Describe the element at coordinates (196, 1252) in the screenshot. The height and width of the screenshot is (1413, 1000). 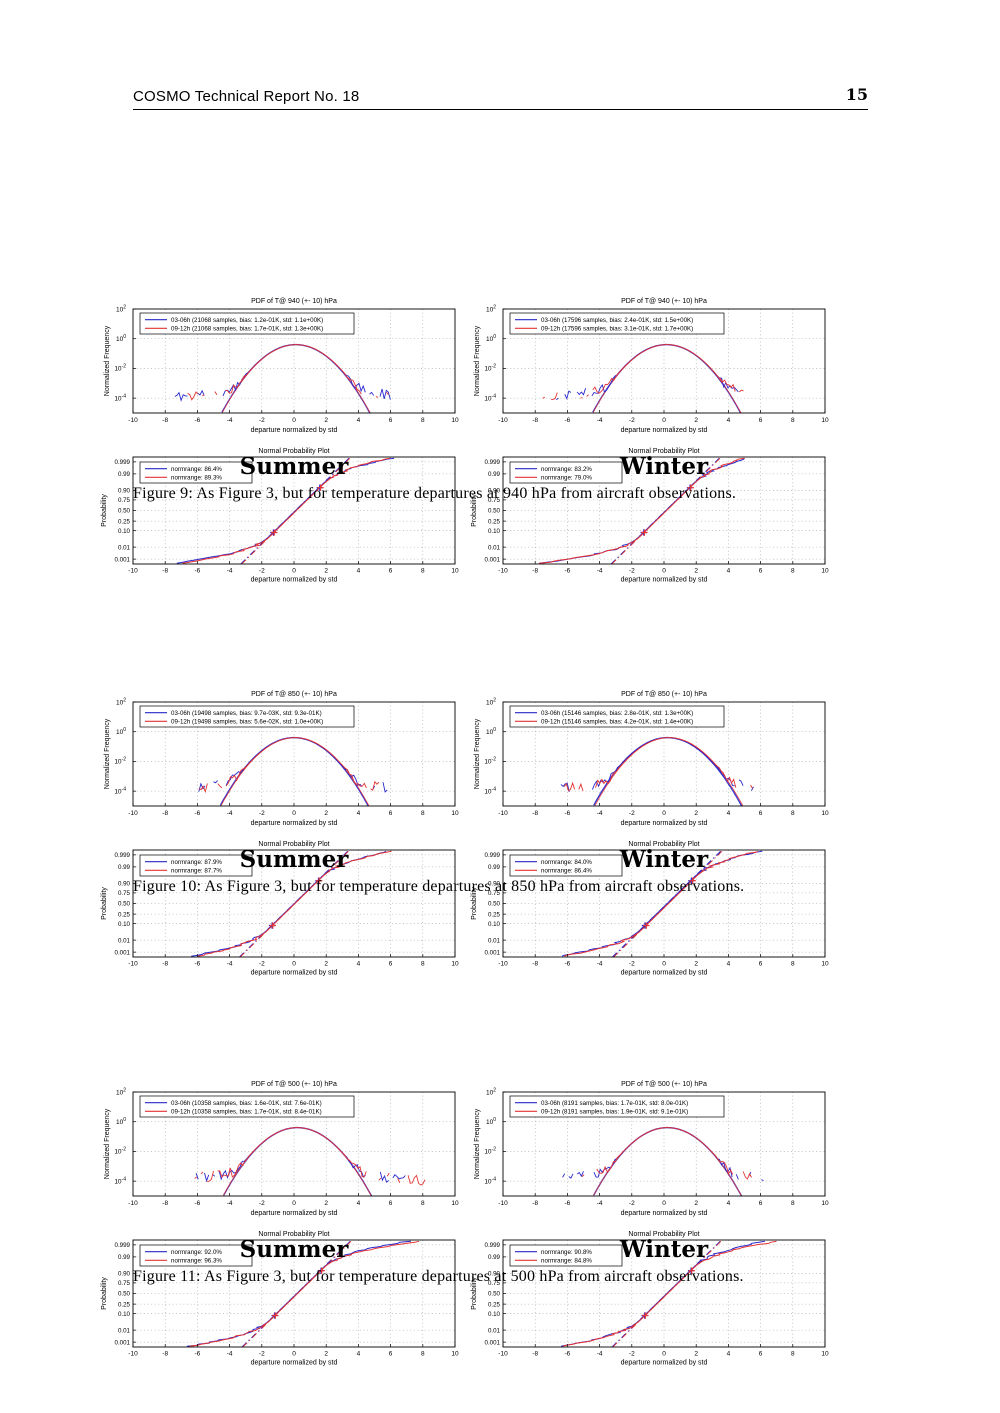
I see `svg-text: normrange: 92.0%` at that location.